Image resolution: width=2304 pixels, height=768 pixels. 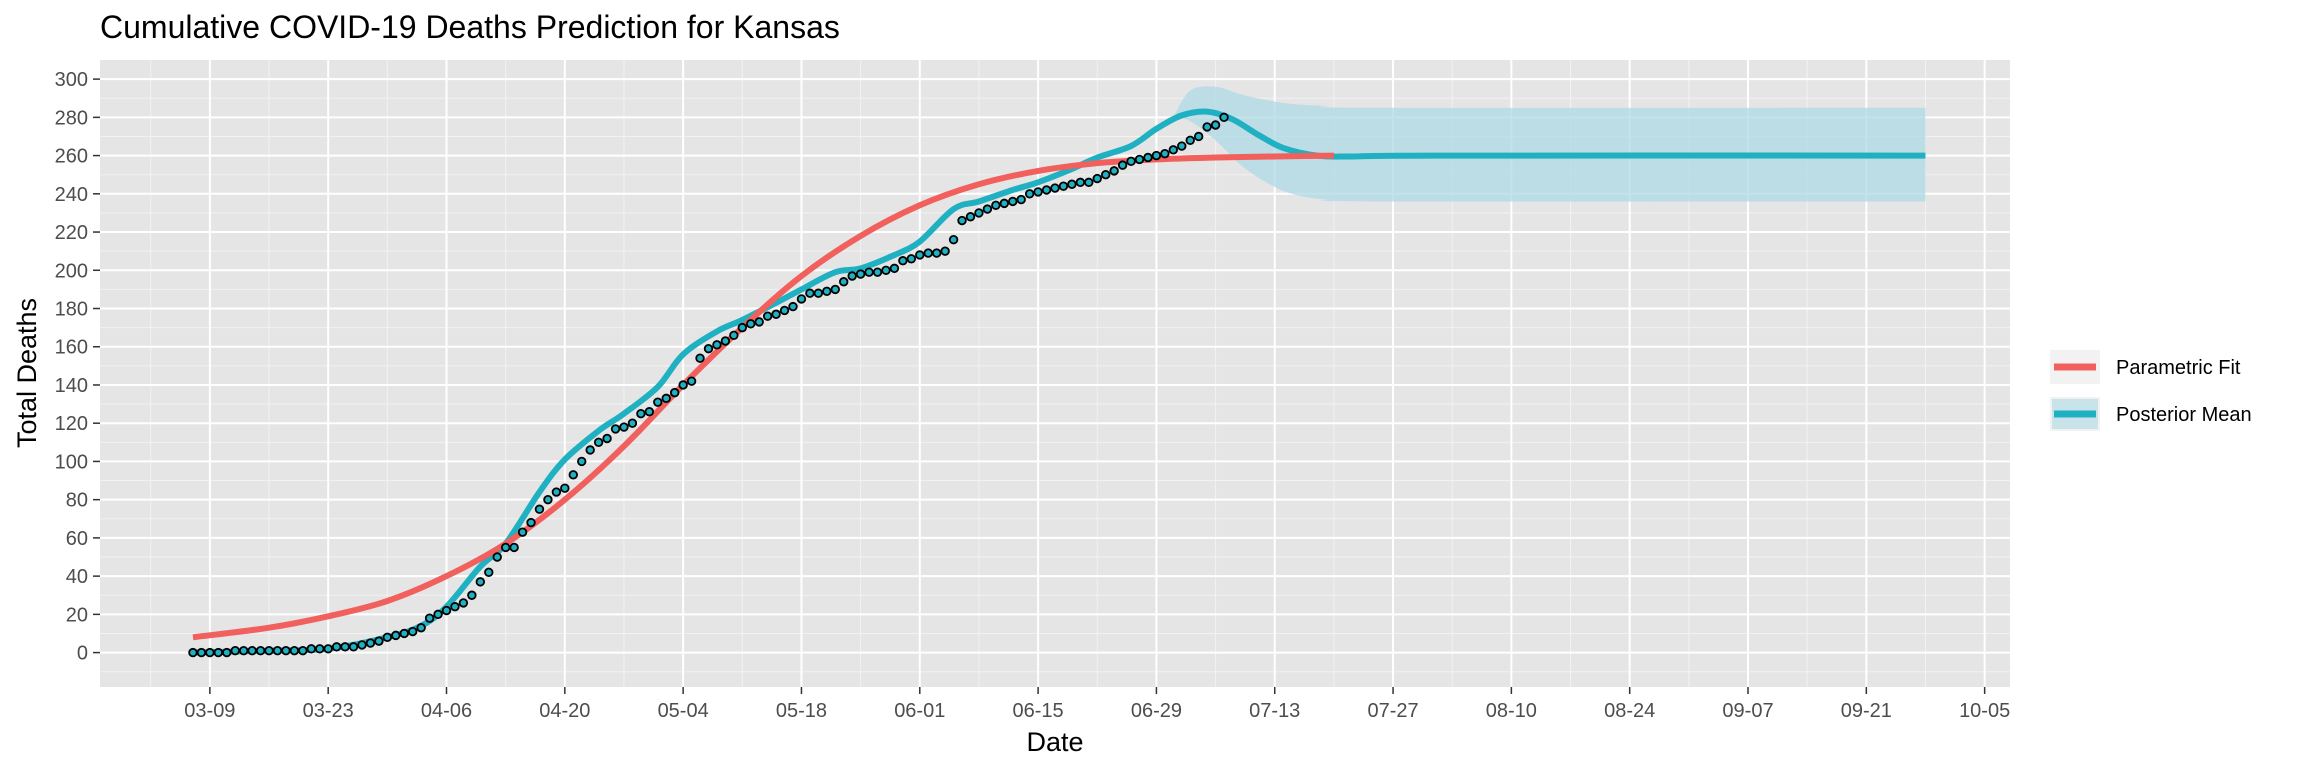 What do you see at coordinates (919, 711) in the screenshot?
I see `x-tick-label: 06-01` at bounding box center [919, 711].